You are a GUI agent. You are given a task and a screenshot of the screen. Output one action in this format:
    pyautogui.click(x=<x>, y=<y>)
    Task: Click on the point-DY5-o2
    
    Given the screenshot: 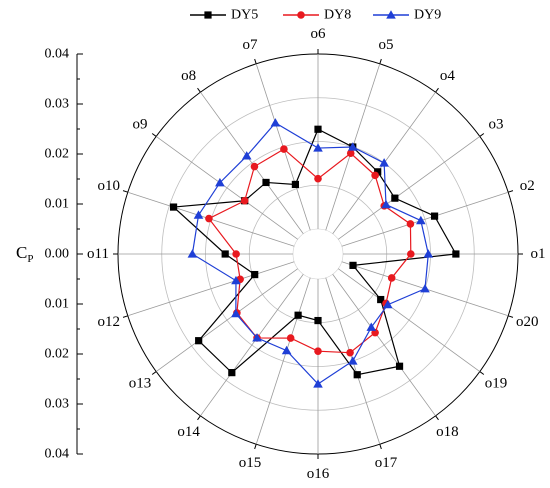 What is the action you would take?
    pyautogui.click(x=434, y=216)
    